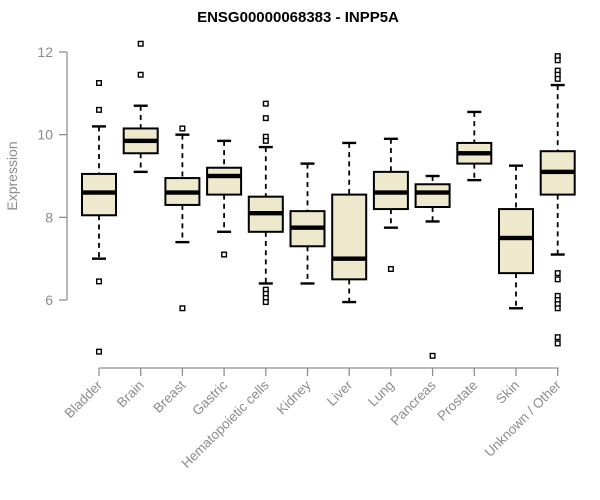 This screenshot has height=500, width=600. Describe the element at coordinates (457, 401) in the screenshot. I see `x-category-label: Prostate` at that location.